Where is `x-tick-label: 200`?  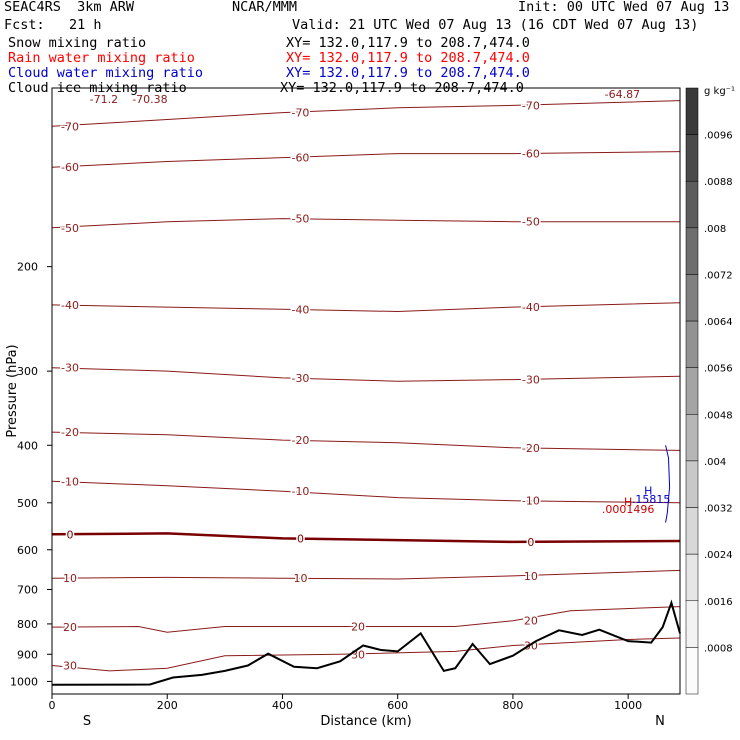
x-tick-label: 200 is located at coordinates (167, 705).